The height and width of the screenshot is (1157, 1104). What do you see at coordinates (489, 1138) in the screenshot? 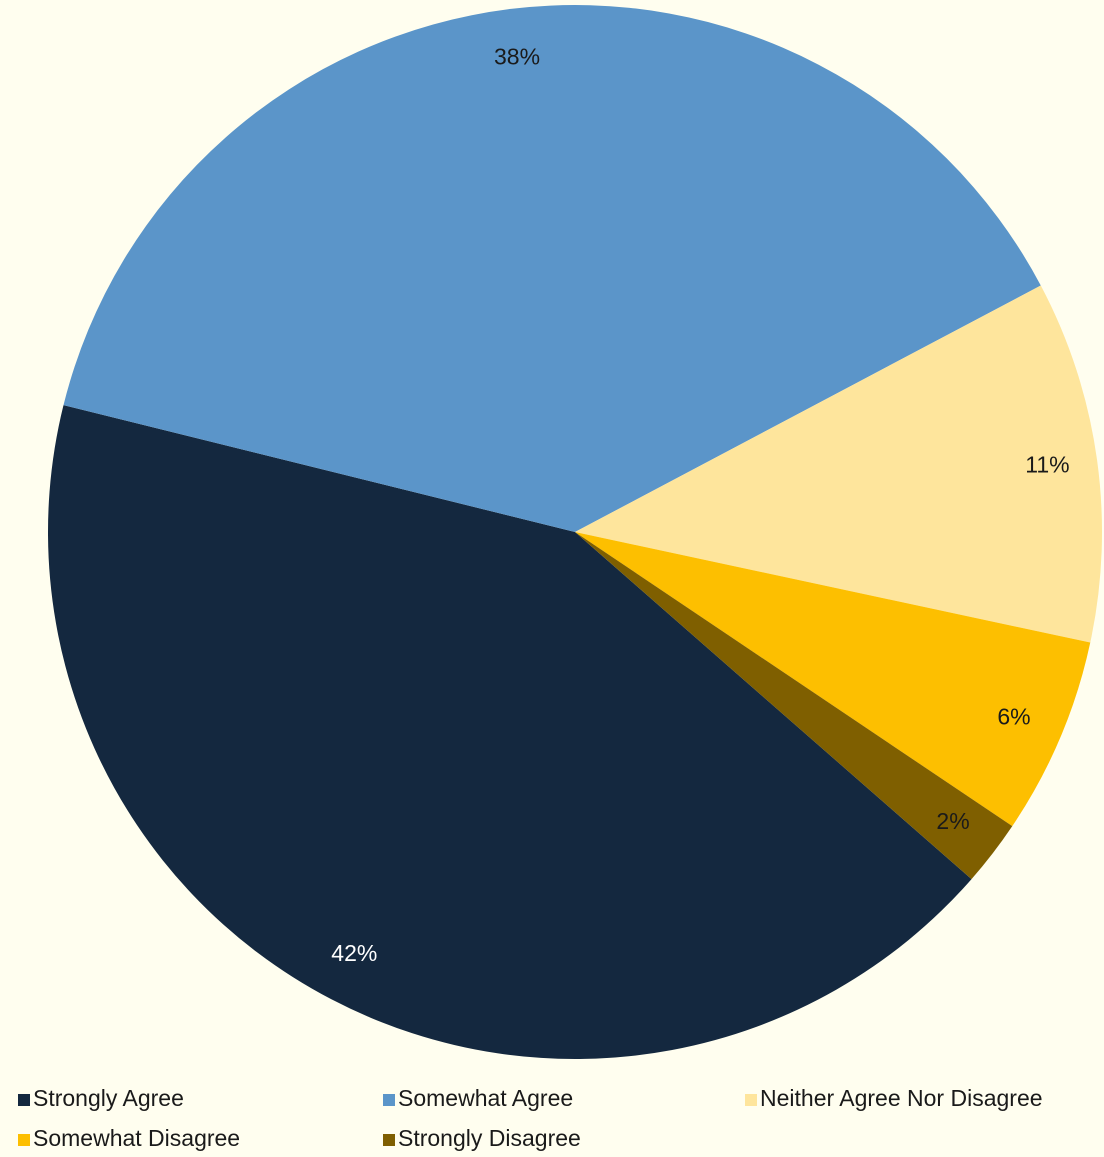
I see `legend-label: Strongly Disagree` at bounding box center [489, 1138].